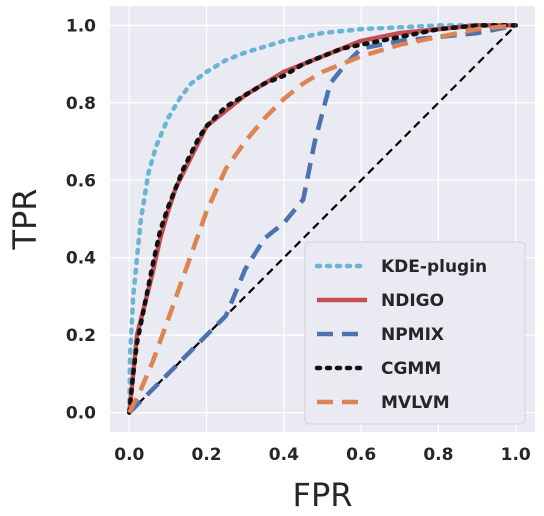  I want to click on y-tick-label: 1.0, so click(81, 26).